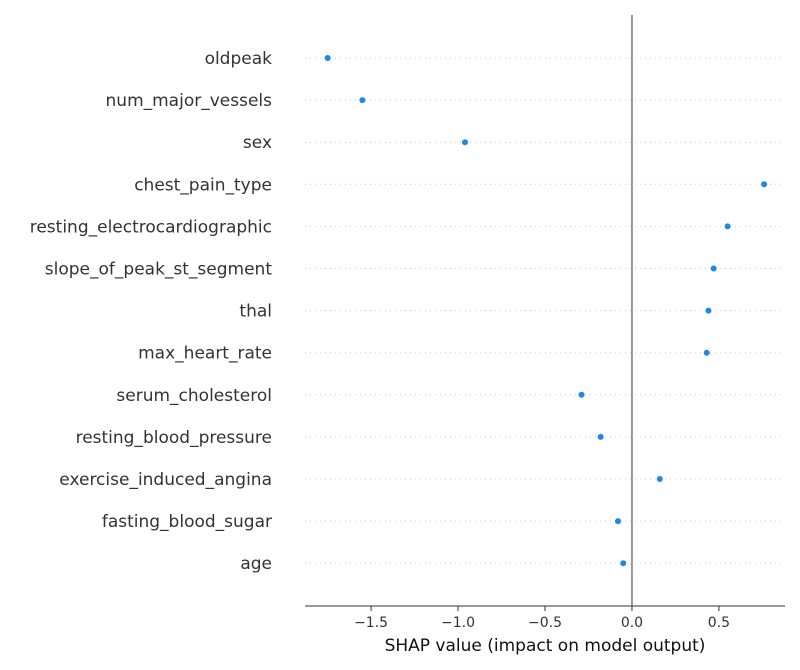  I want to click on feature-label: max_heart_rate, so click(205, 354).